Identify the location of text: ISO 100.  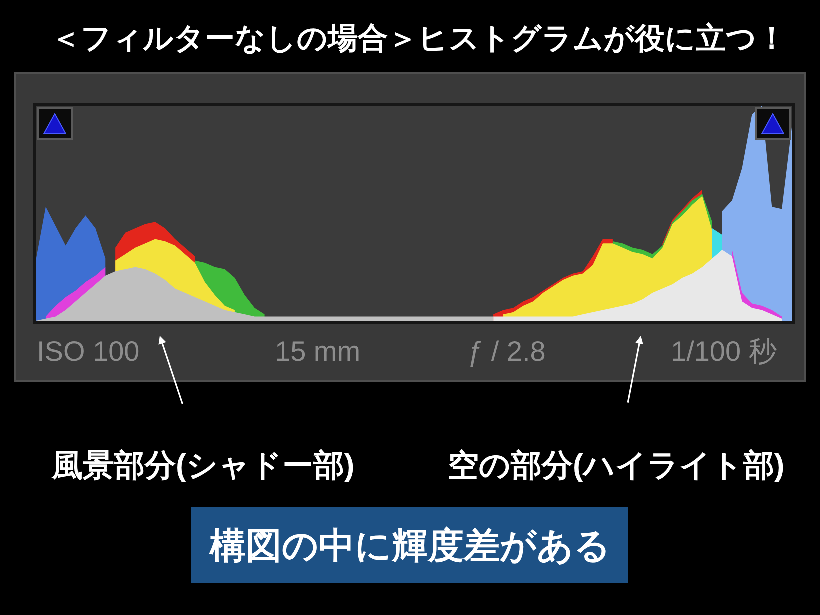
(88, 351).